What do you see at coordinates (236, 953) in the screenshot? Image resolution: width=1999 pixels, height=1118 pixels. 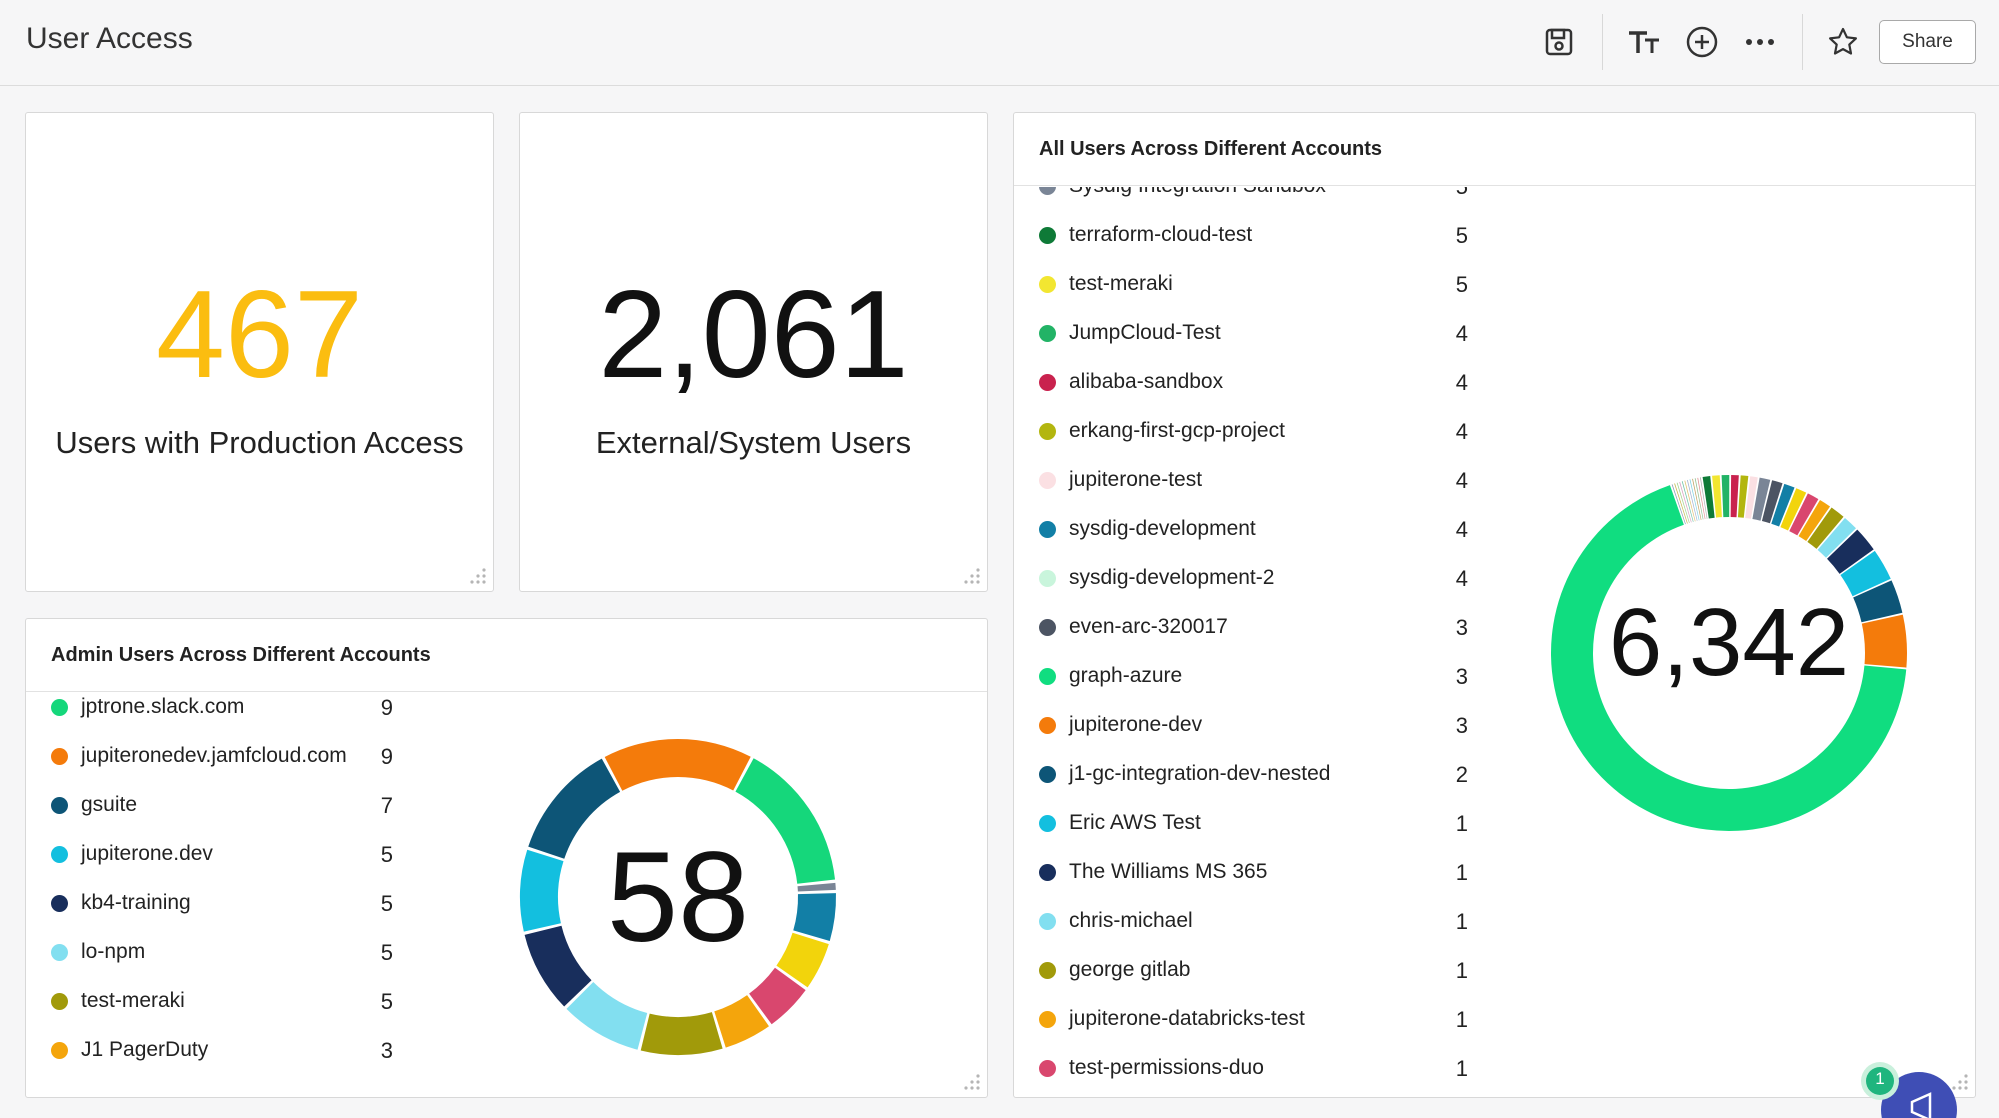 I see `legend-item: lo-npm 5` at bounding box center [236, 953].